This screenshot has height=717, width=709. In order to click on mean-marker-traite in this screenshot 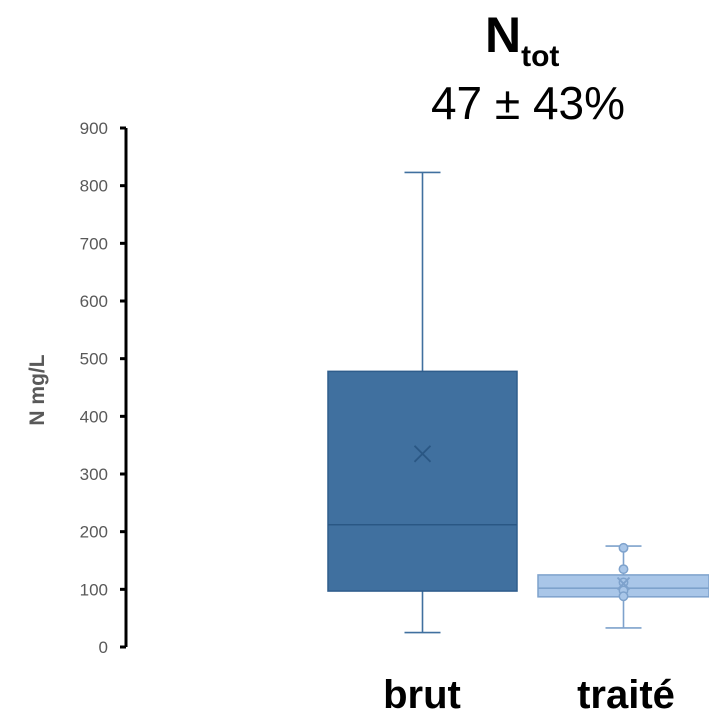, I will do `click(623, 583)`.